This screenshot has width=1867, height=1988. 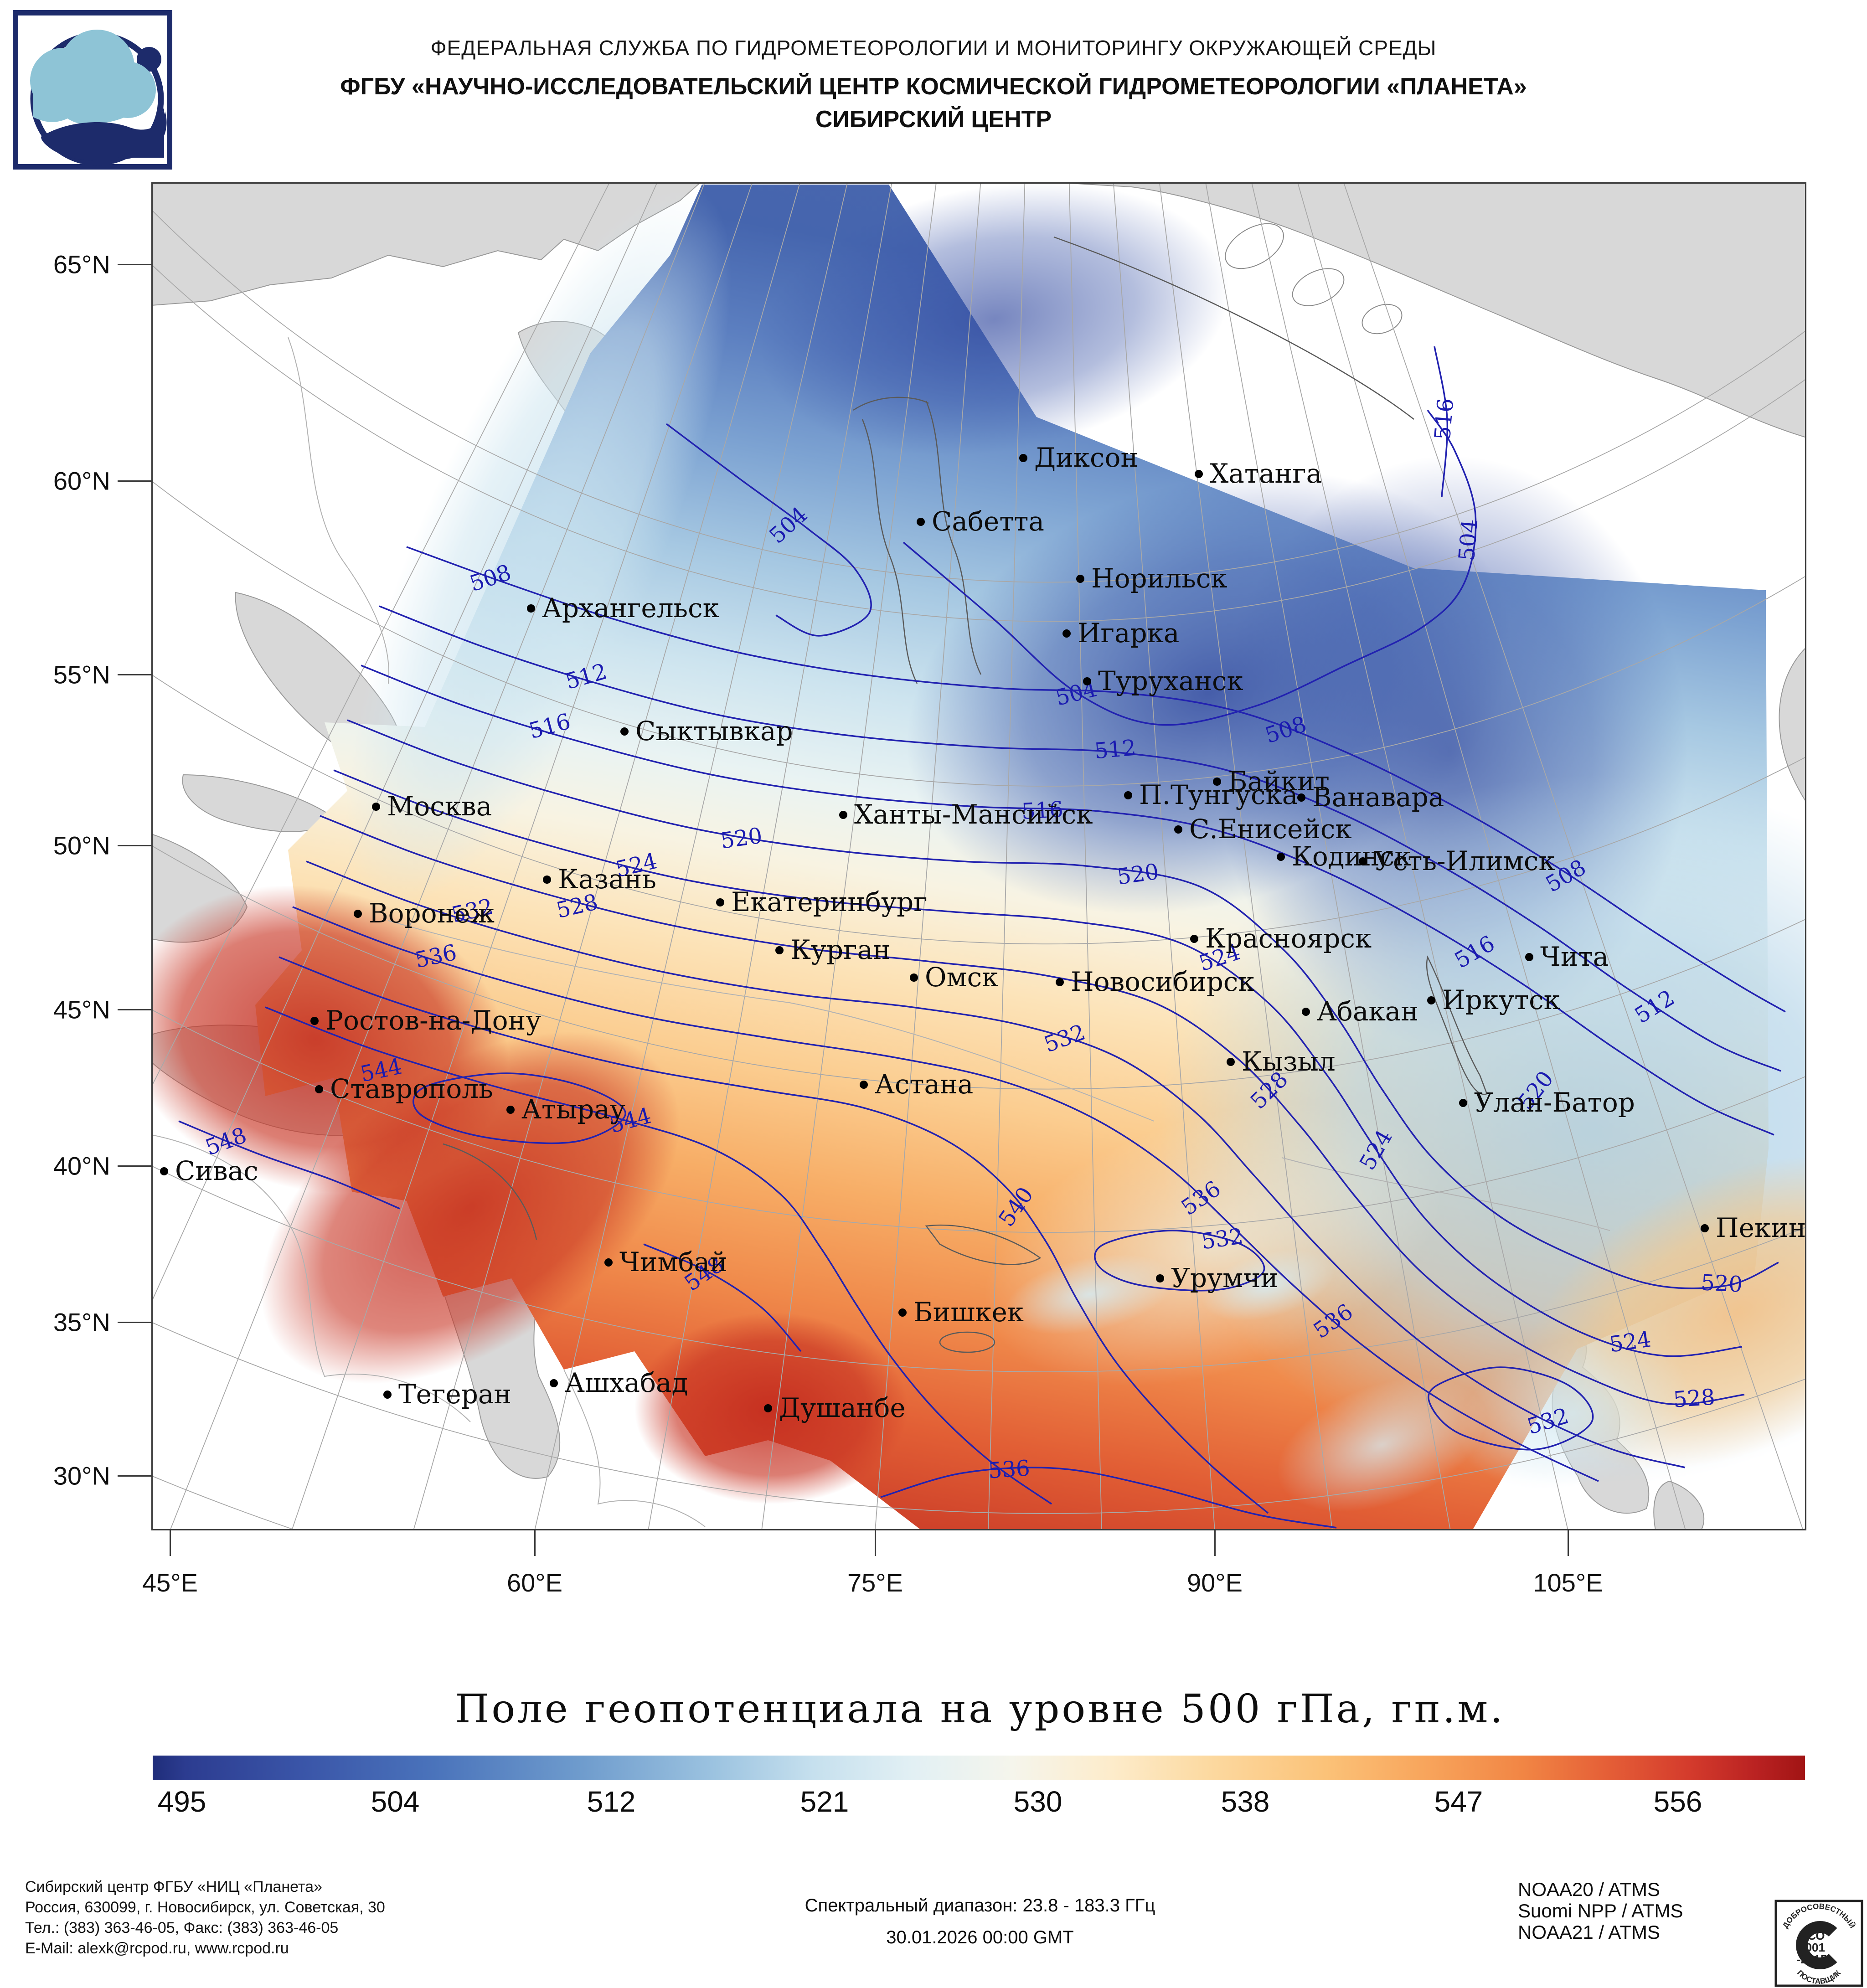 I want to click on city-marker: Атырау, so click(x=565, y=1110).